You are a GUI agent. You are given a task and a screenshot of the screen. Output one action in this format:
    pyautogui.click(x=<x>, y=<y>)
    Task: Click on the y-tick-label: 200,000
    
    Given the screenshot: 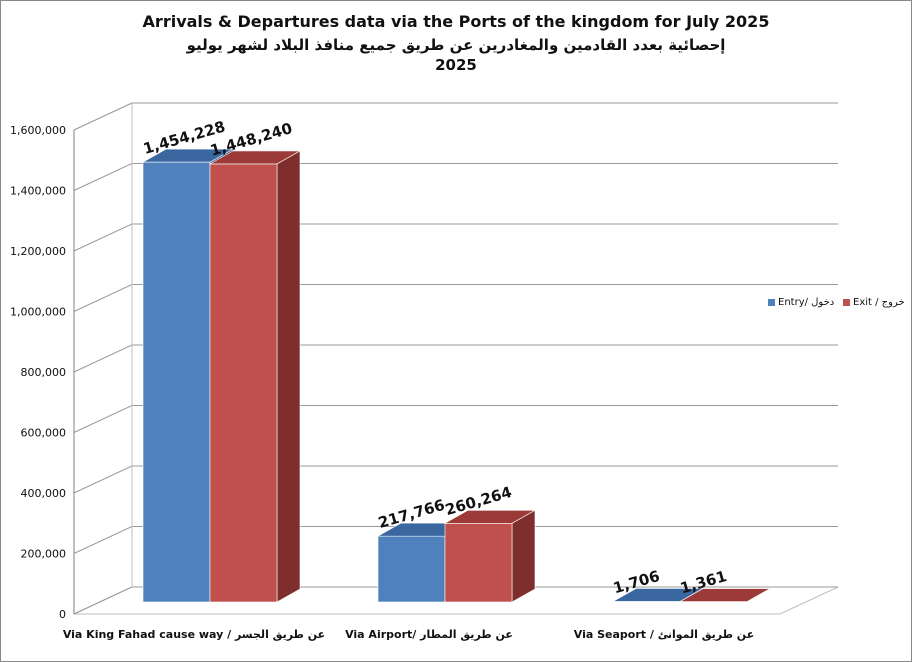 What is the action you would take?
    pyautogui.click(x=44, y=554)
    